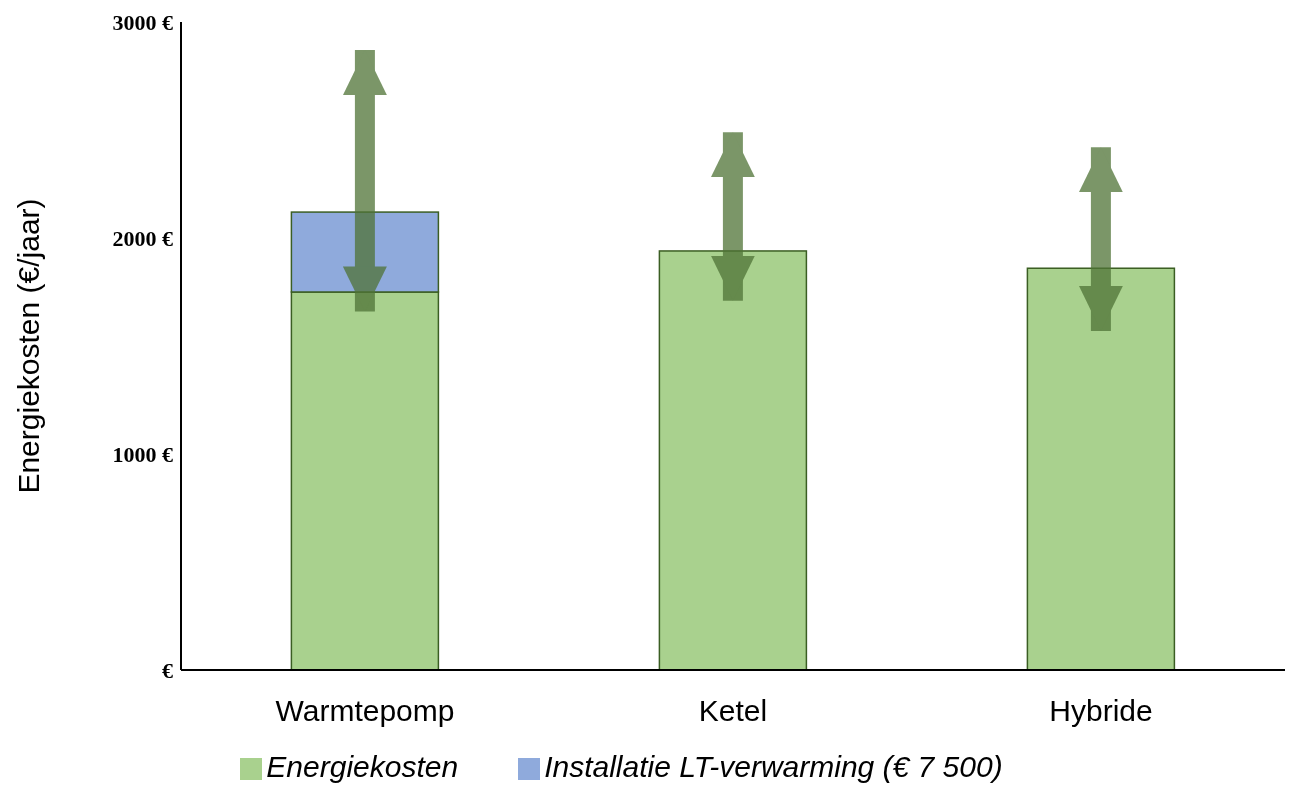 This screenshot has height=802, width=1293. What do you see at coordinates (167, 670) in the screenshot?
I see `y-tick-label: €` at bounding box center [167, 670].